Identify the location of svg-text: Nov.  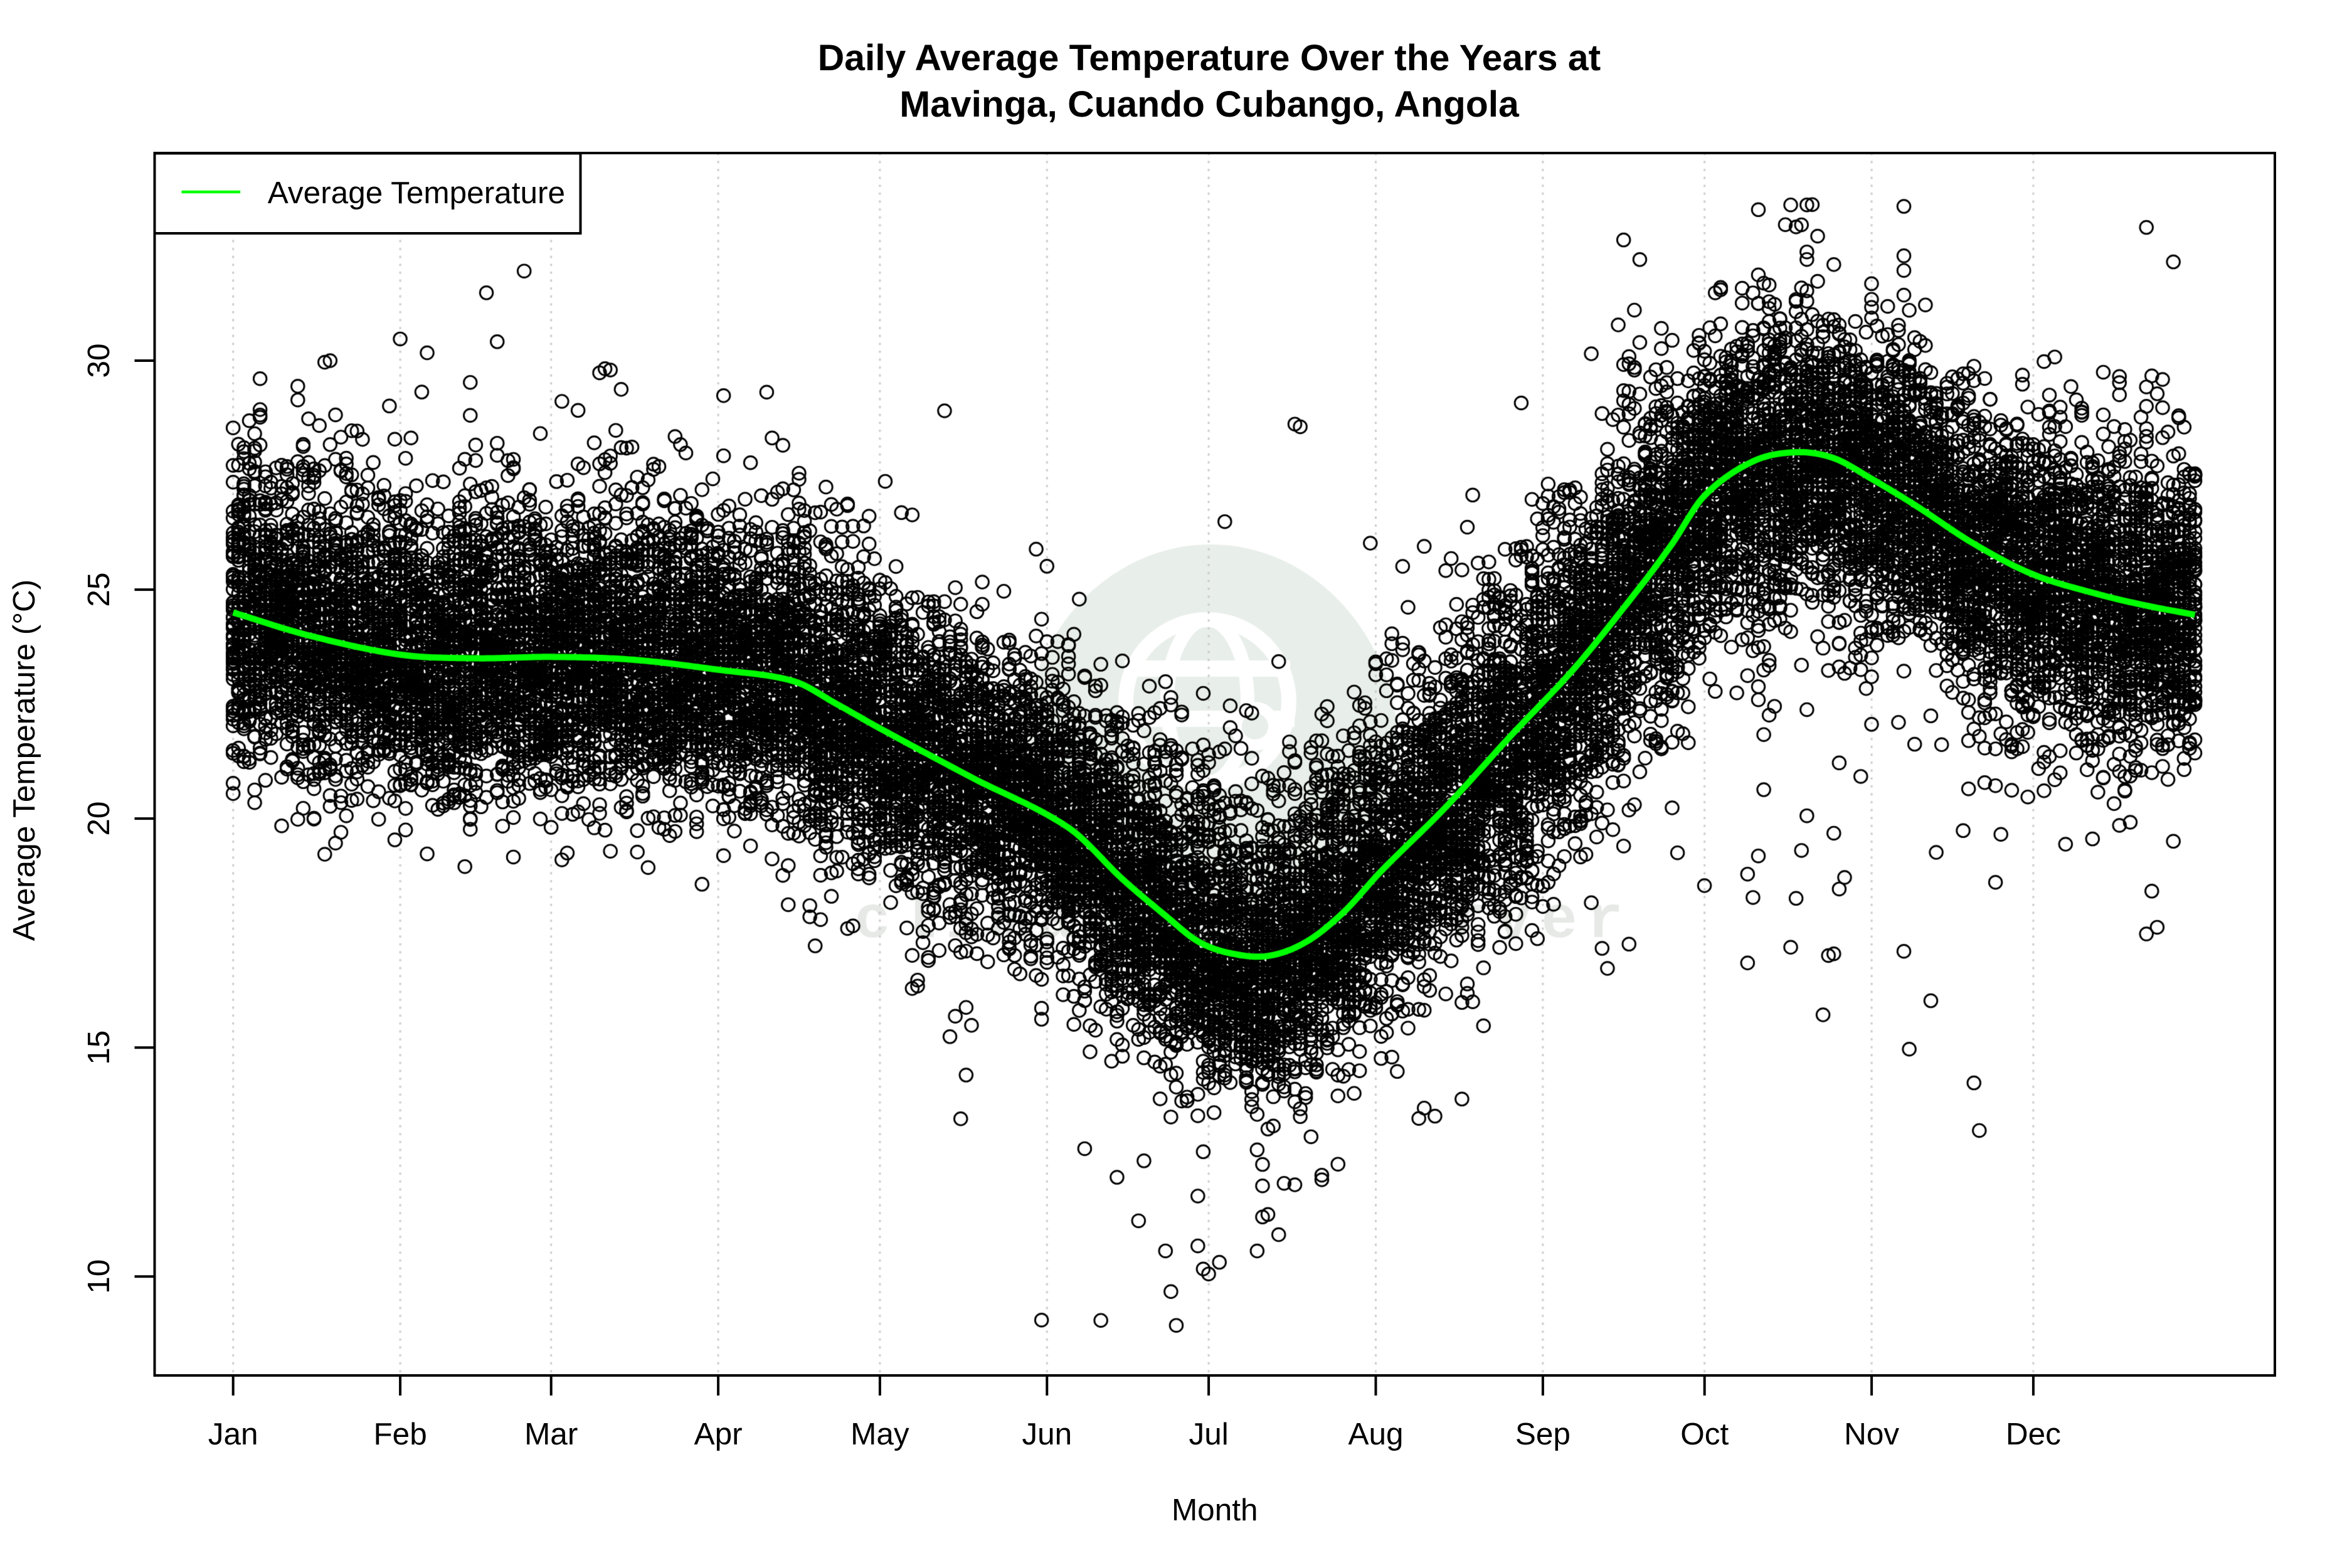
(1871, 1434).